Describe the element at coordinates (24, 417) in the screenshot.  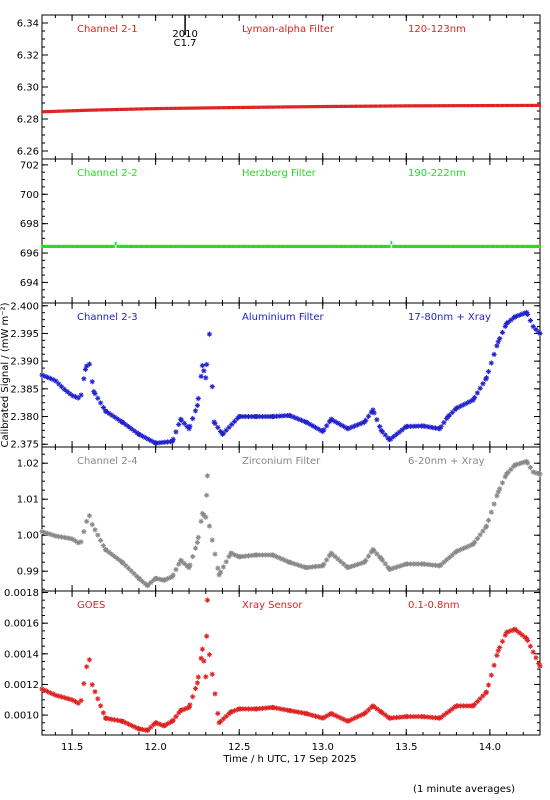
I see `y-tick-label: 2.380` at that location.